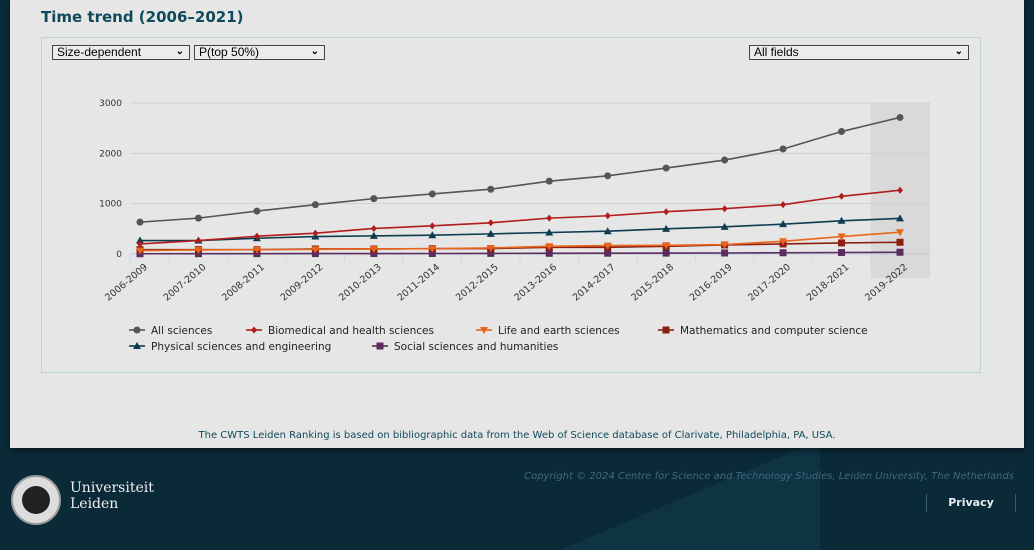  Describe the element at coordinates (971, 503) in the screenshot. I see `privacy-link: Privacy` at that location.